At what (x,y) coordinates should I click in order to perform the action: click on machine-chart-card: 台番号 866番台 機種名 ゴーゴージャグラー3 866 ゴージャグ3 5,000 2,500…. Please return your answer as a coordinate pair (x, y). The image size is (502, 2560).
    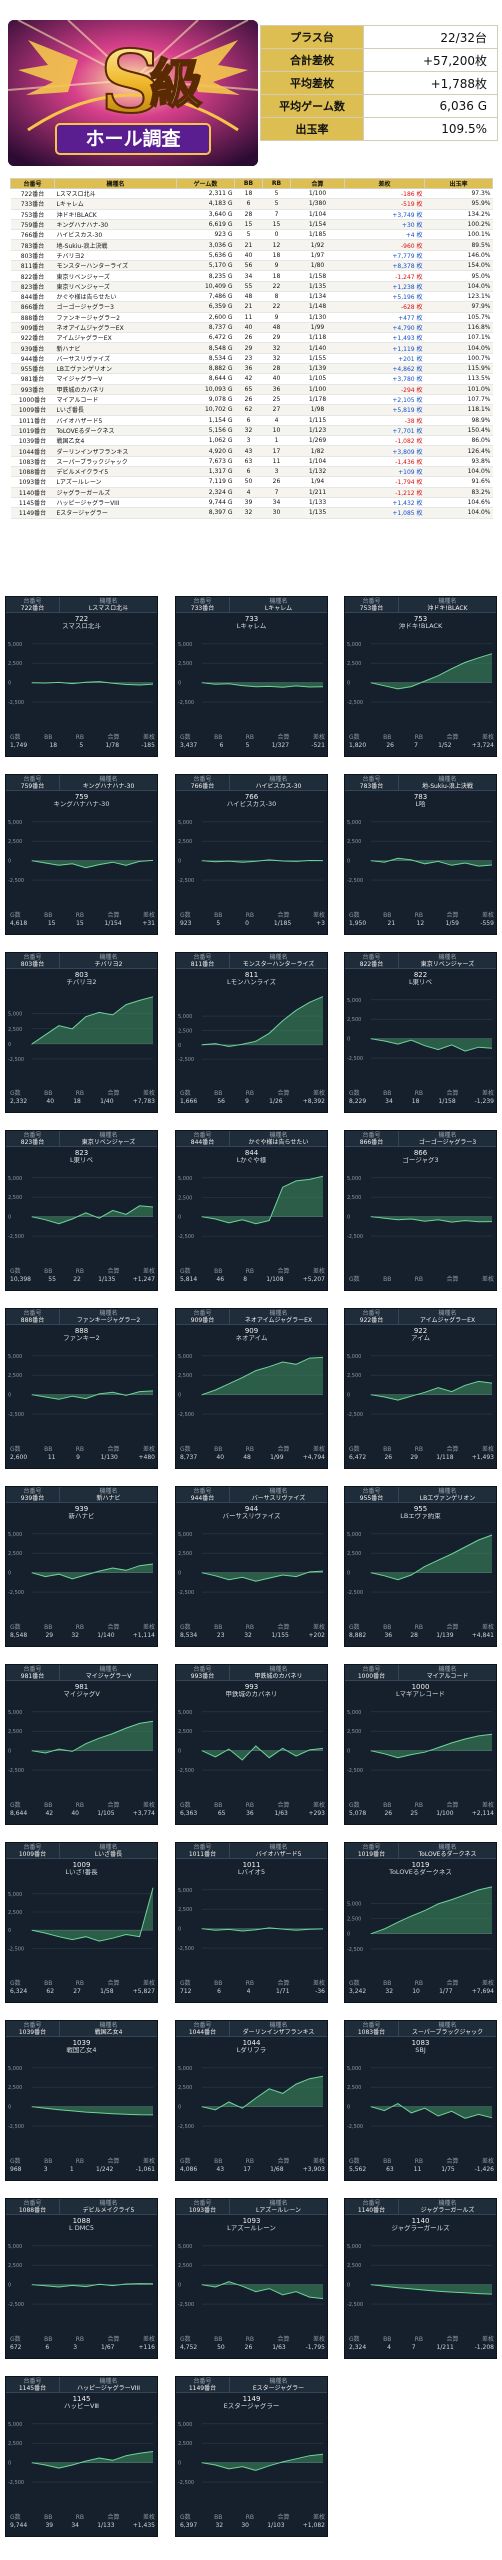
    Looking at the image, I should click on (420, 1210).